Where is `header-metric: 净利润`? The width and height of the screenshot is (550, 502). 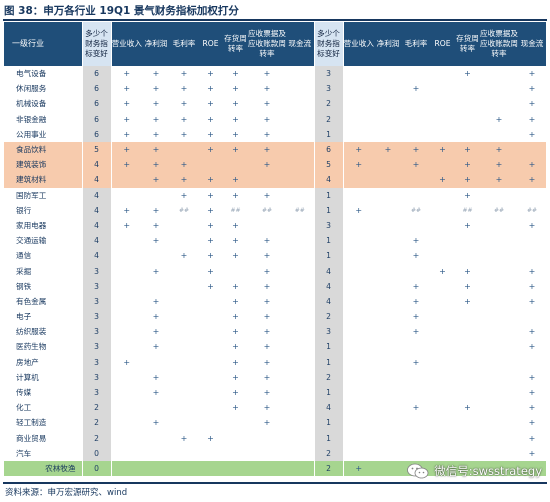
header-metric: 净利润 is located at coordinates (388, 44).